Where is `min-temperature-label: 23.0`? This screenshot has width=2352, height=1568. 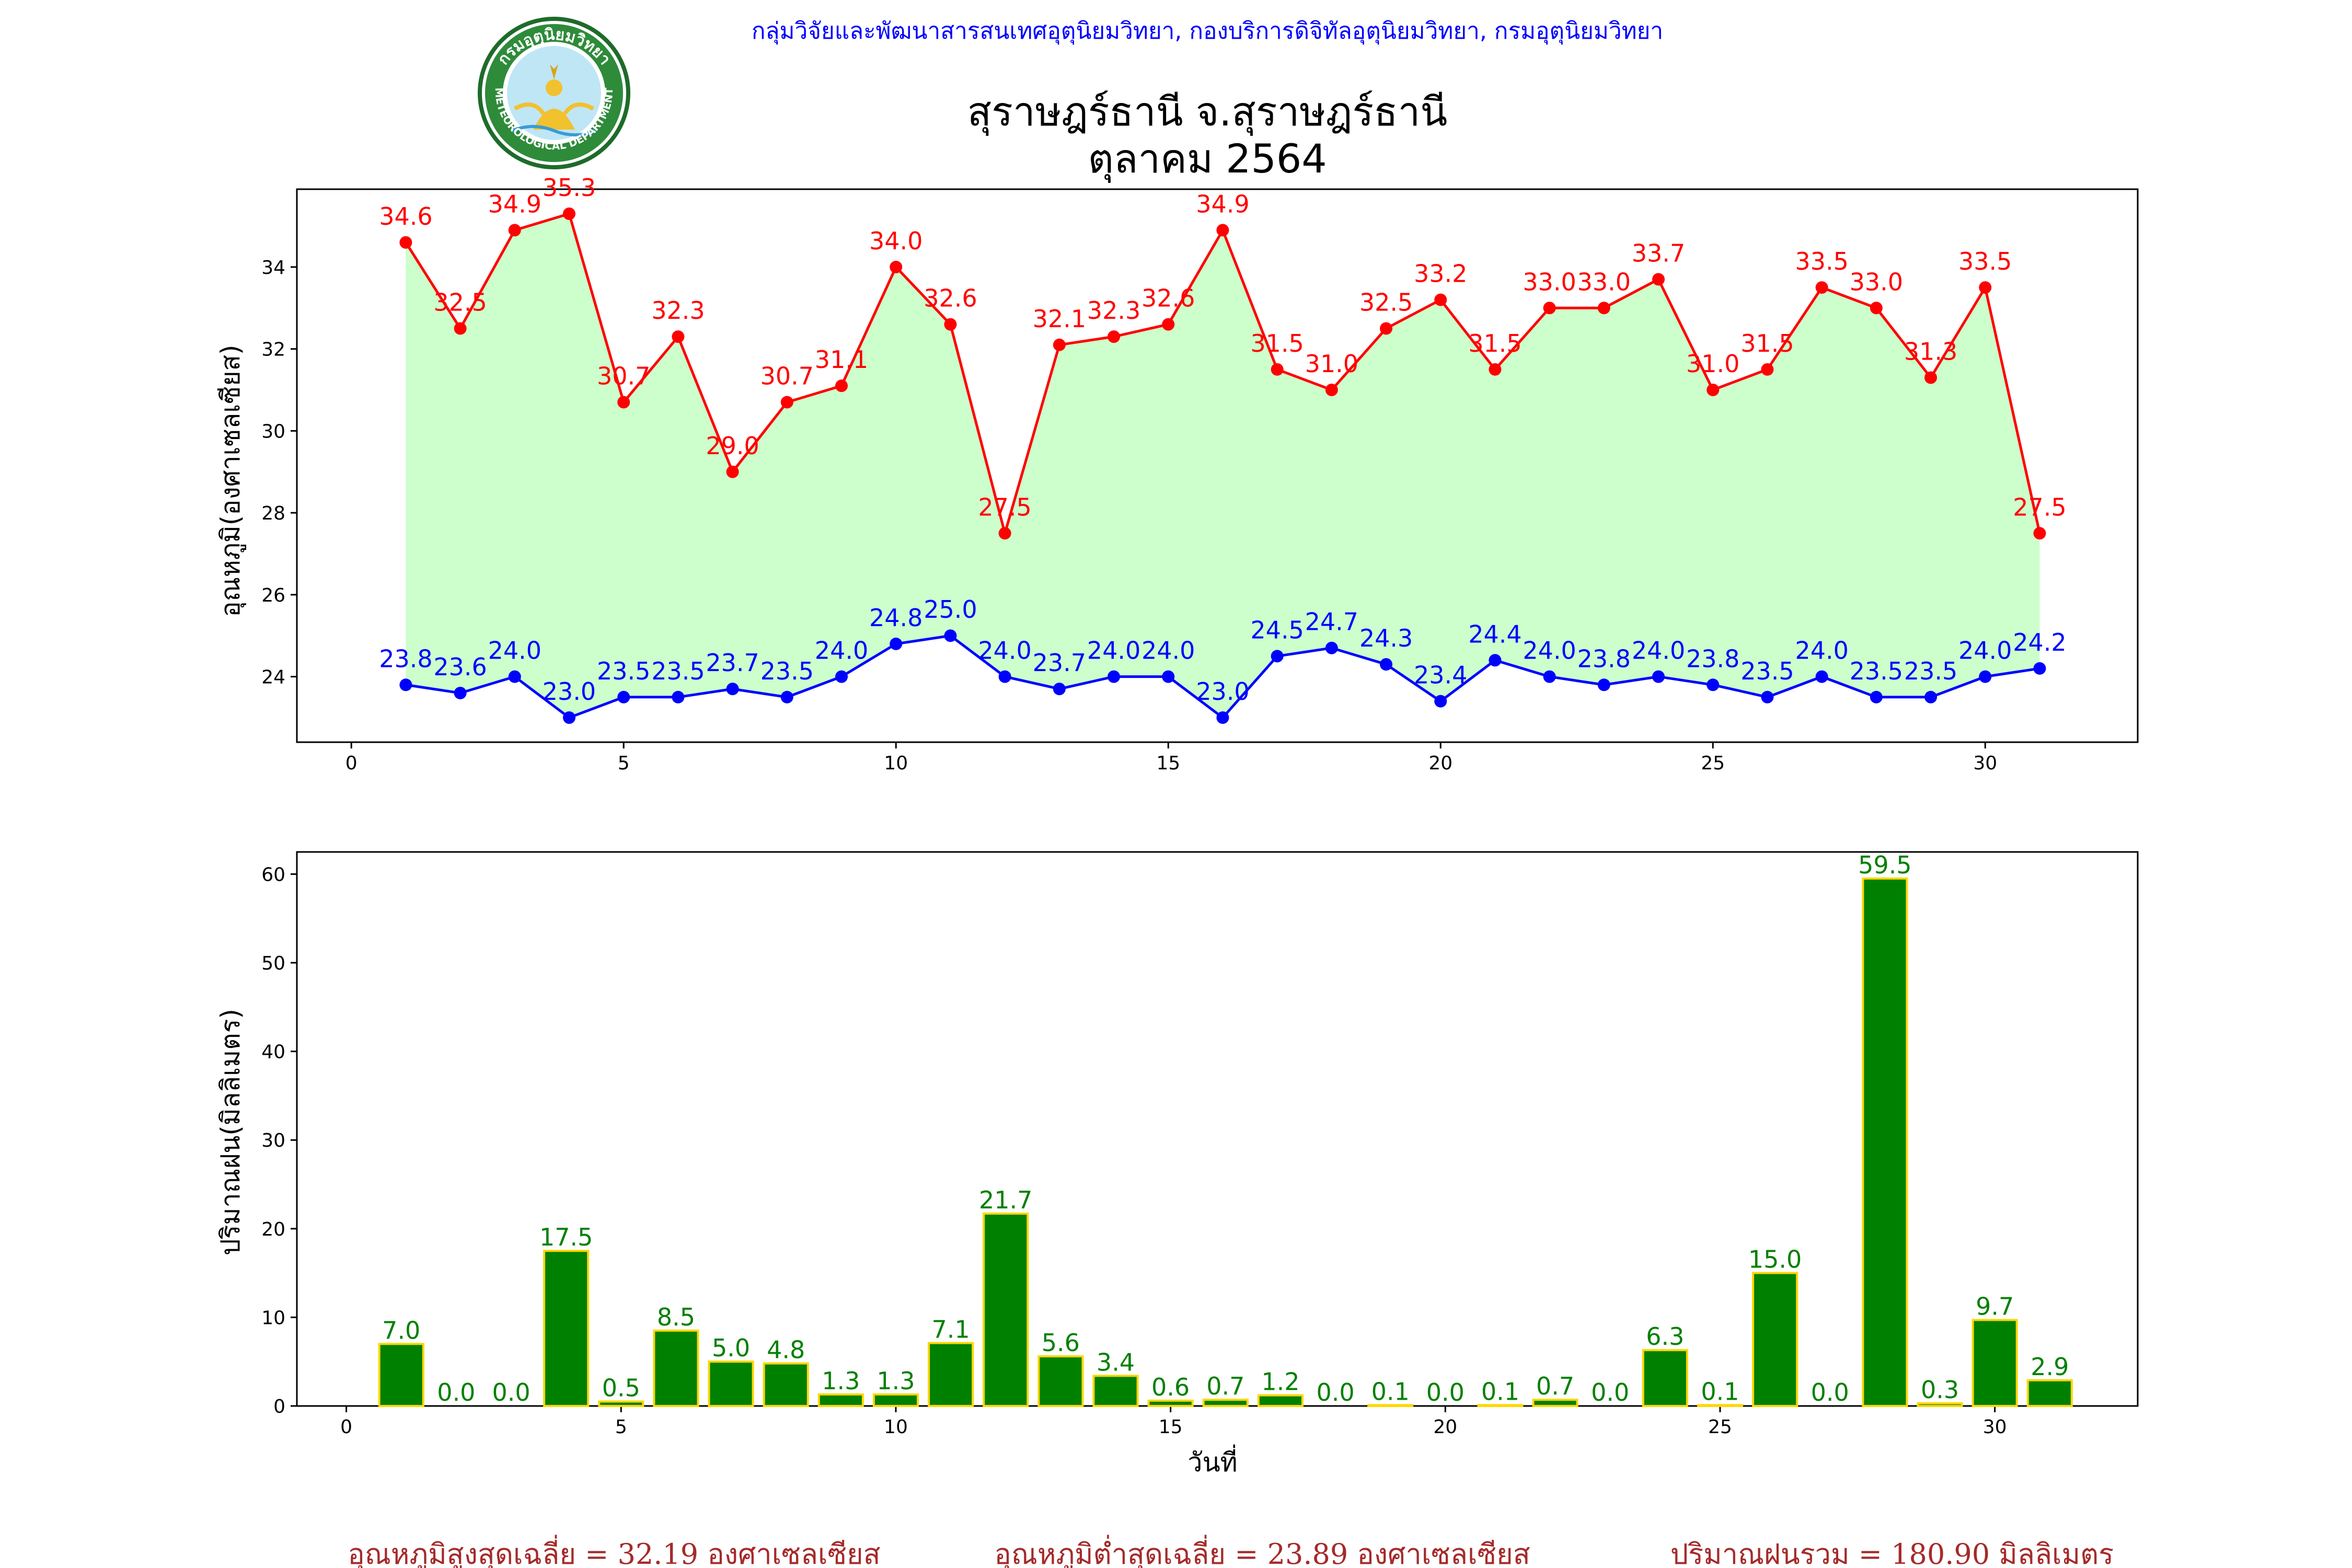 min-temperature-label: 23.0 is located at coordinates (569, 691).